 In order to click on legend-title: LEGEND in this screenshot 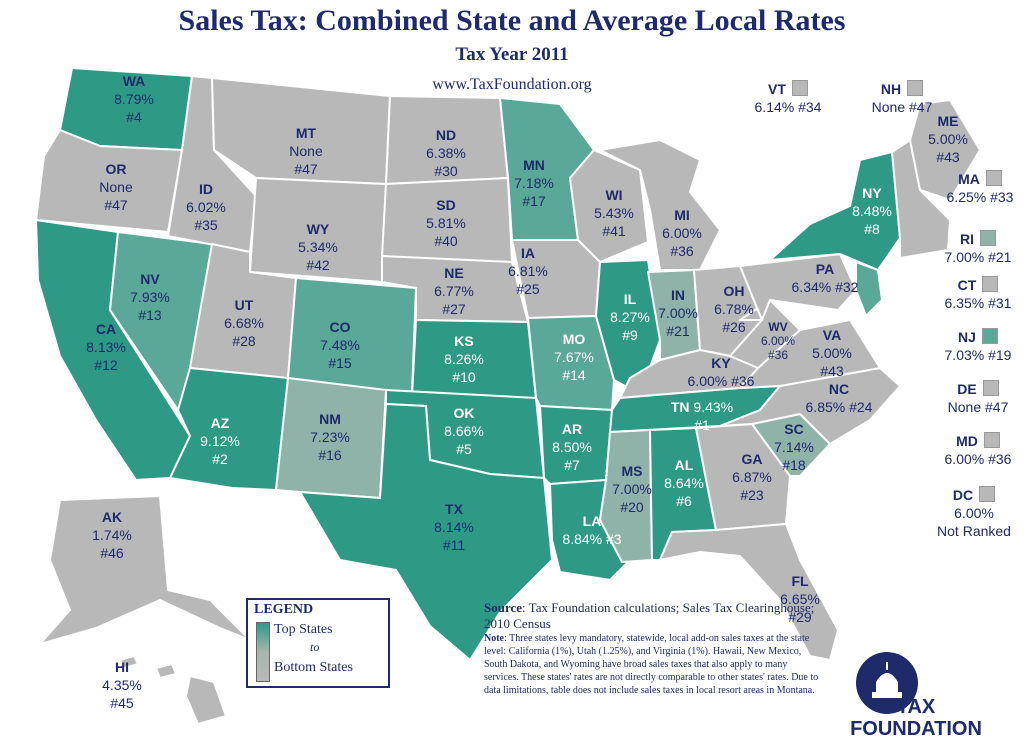, I will do `click(284, 609)`.